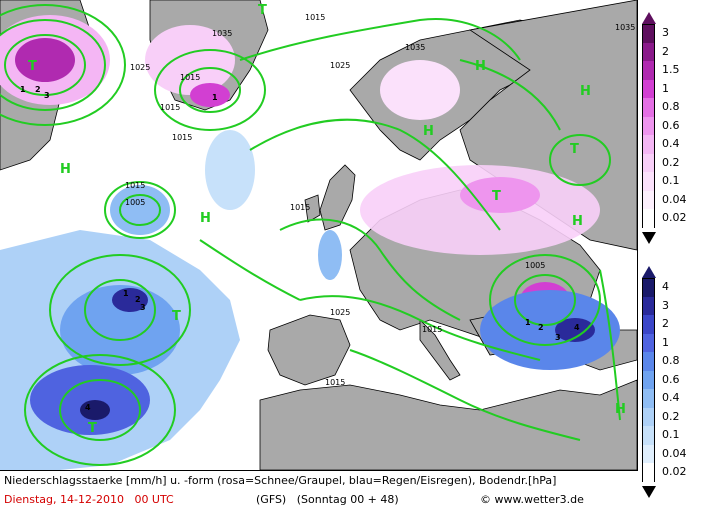 Image resolution: width=704 pixels, height=513 pixels. I want to click on rain_scale-label: 3, so click(665, 305).